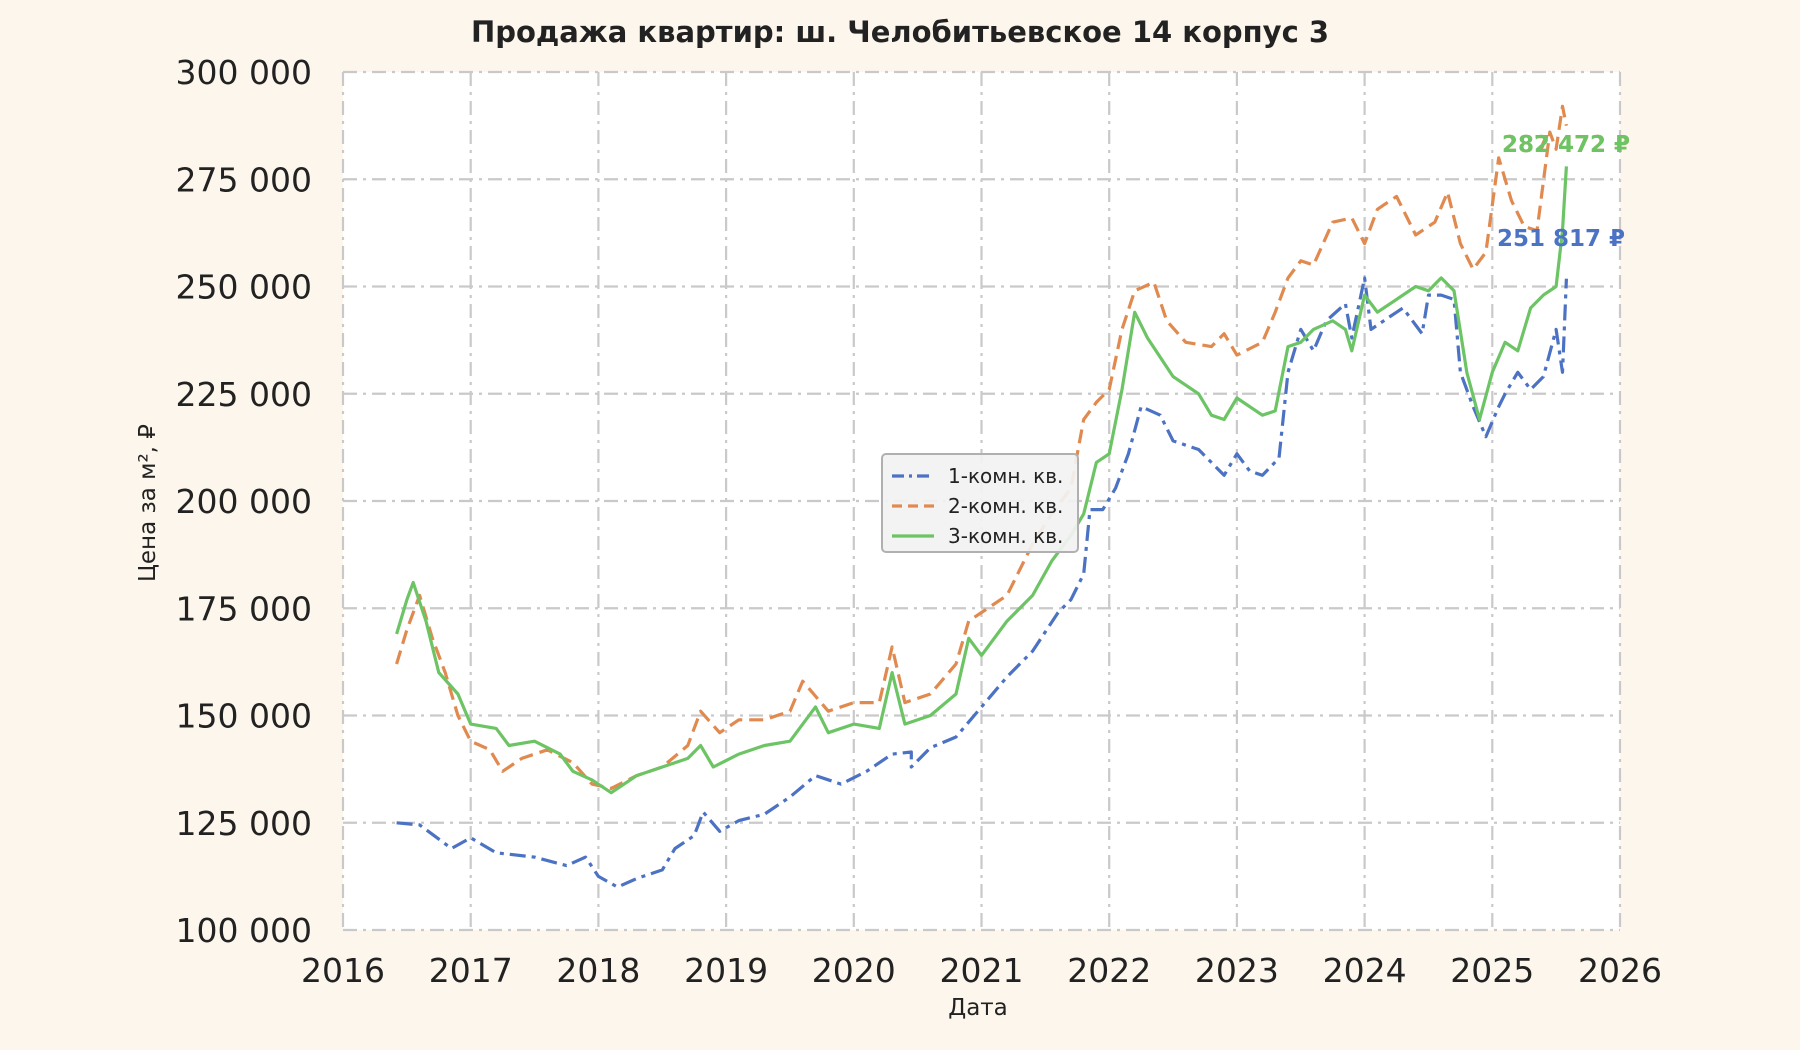 The height and width of the screenshot is (1050, 1800). What do you see at coordinates (244, 930) in the screenshot?
I see `y-tick-label: 100 000` at bounding box center [244, 930].